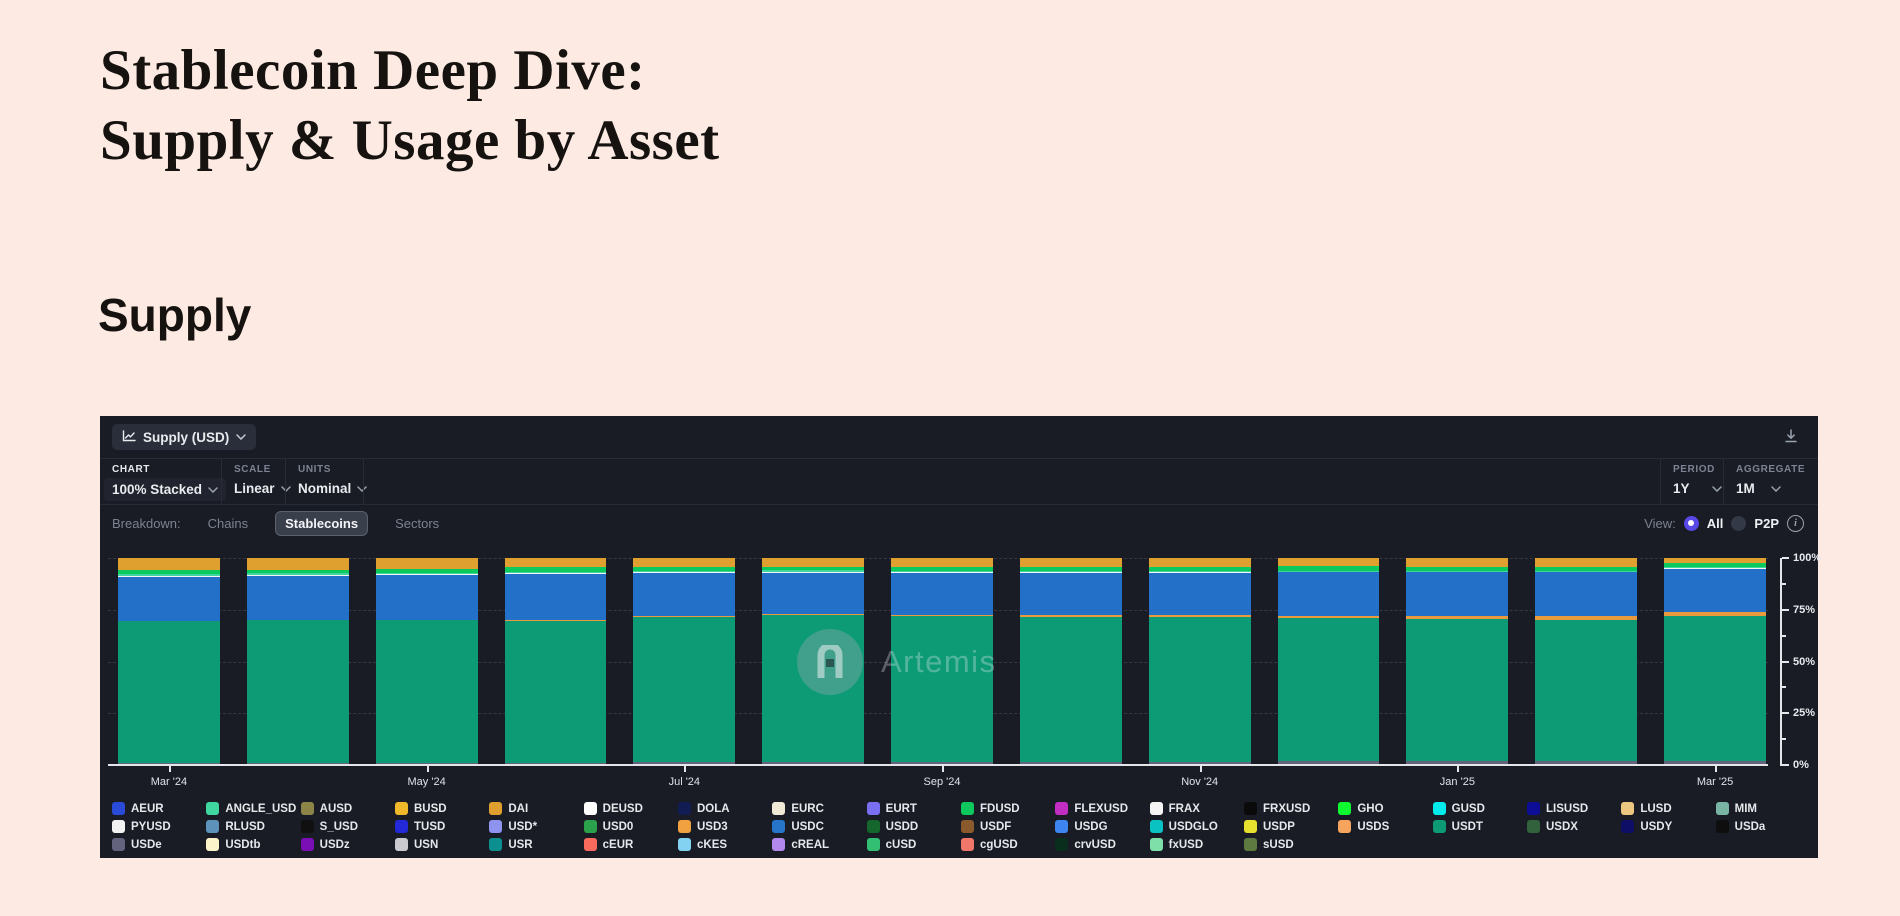 The width and height of the screenshot is (1900, 916). Describe the element at coordinates (252, 469) in the screenshot. I see `scale-label: SCALE` at that location.